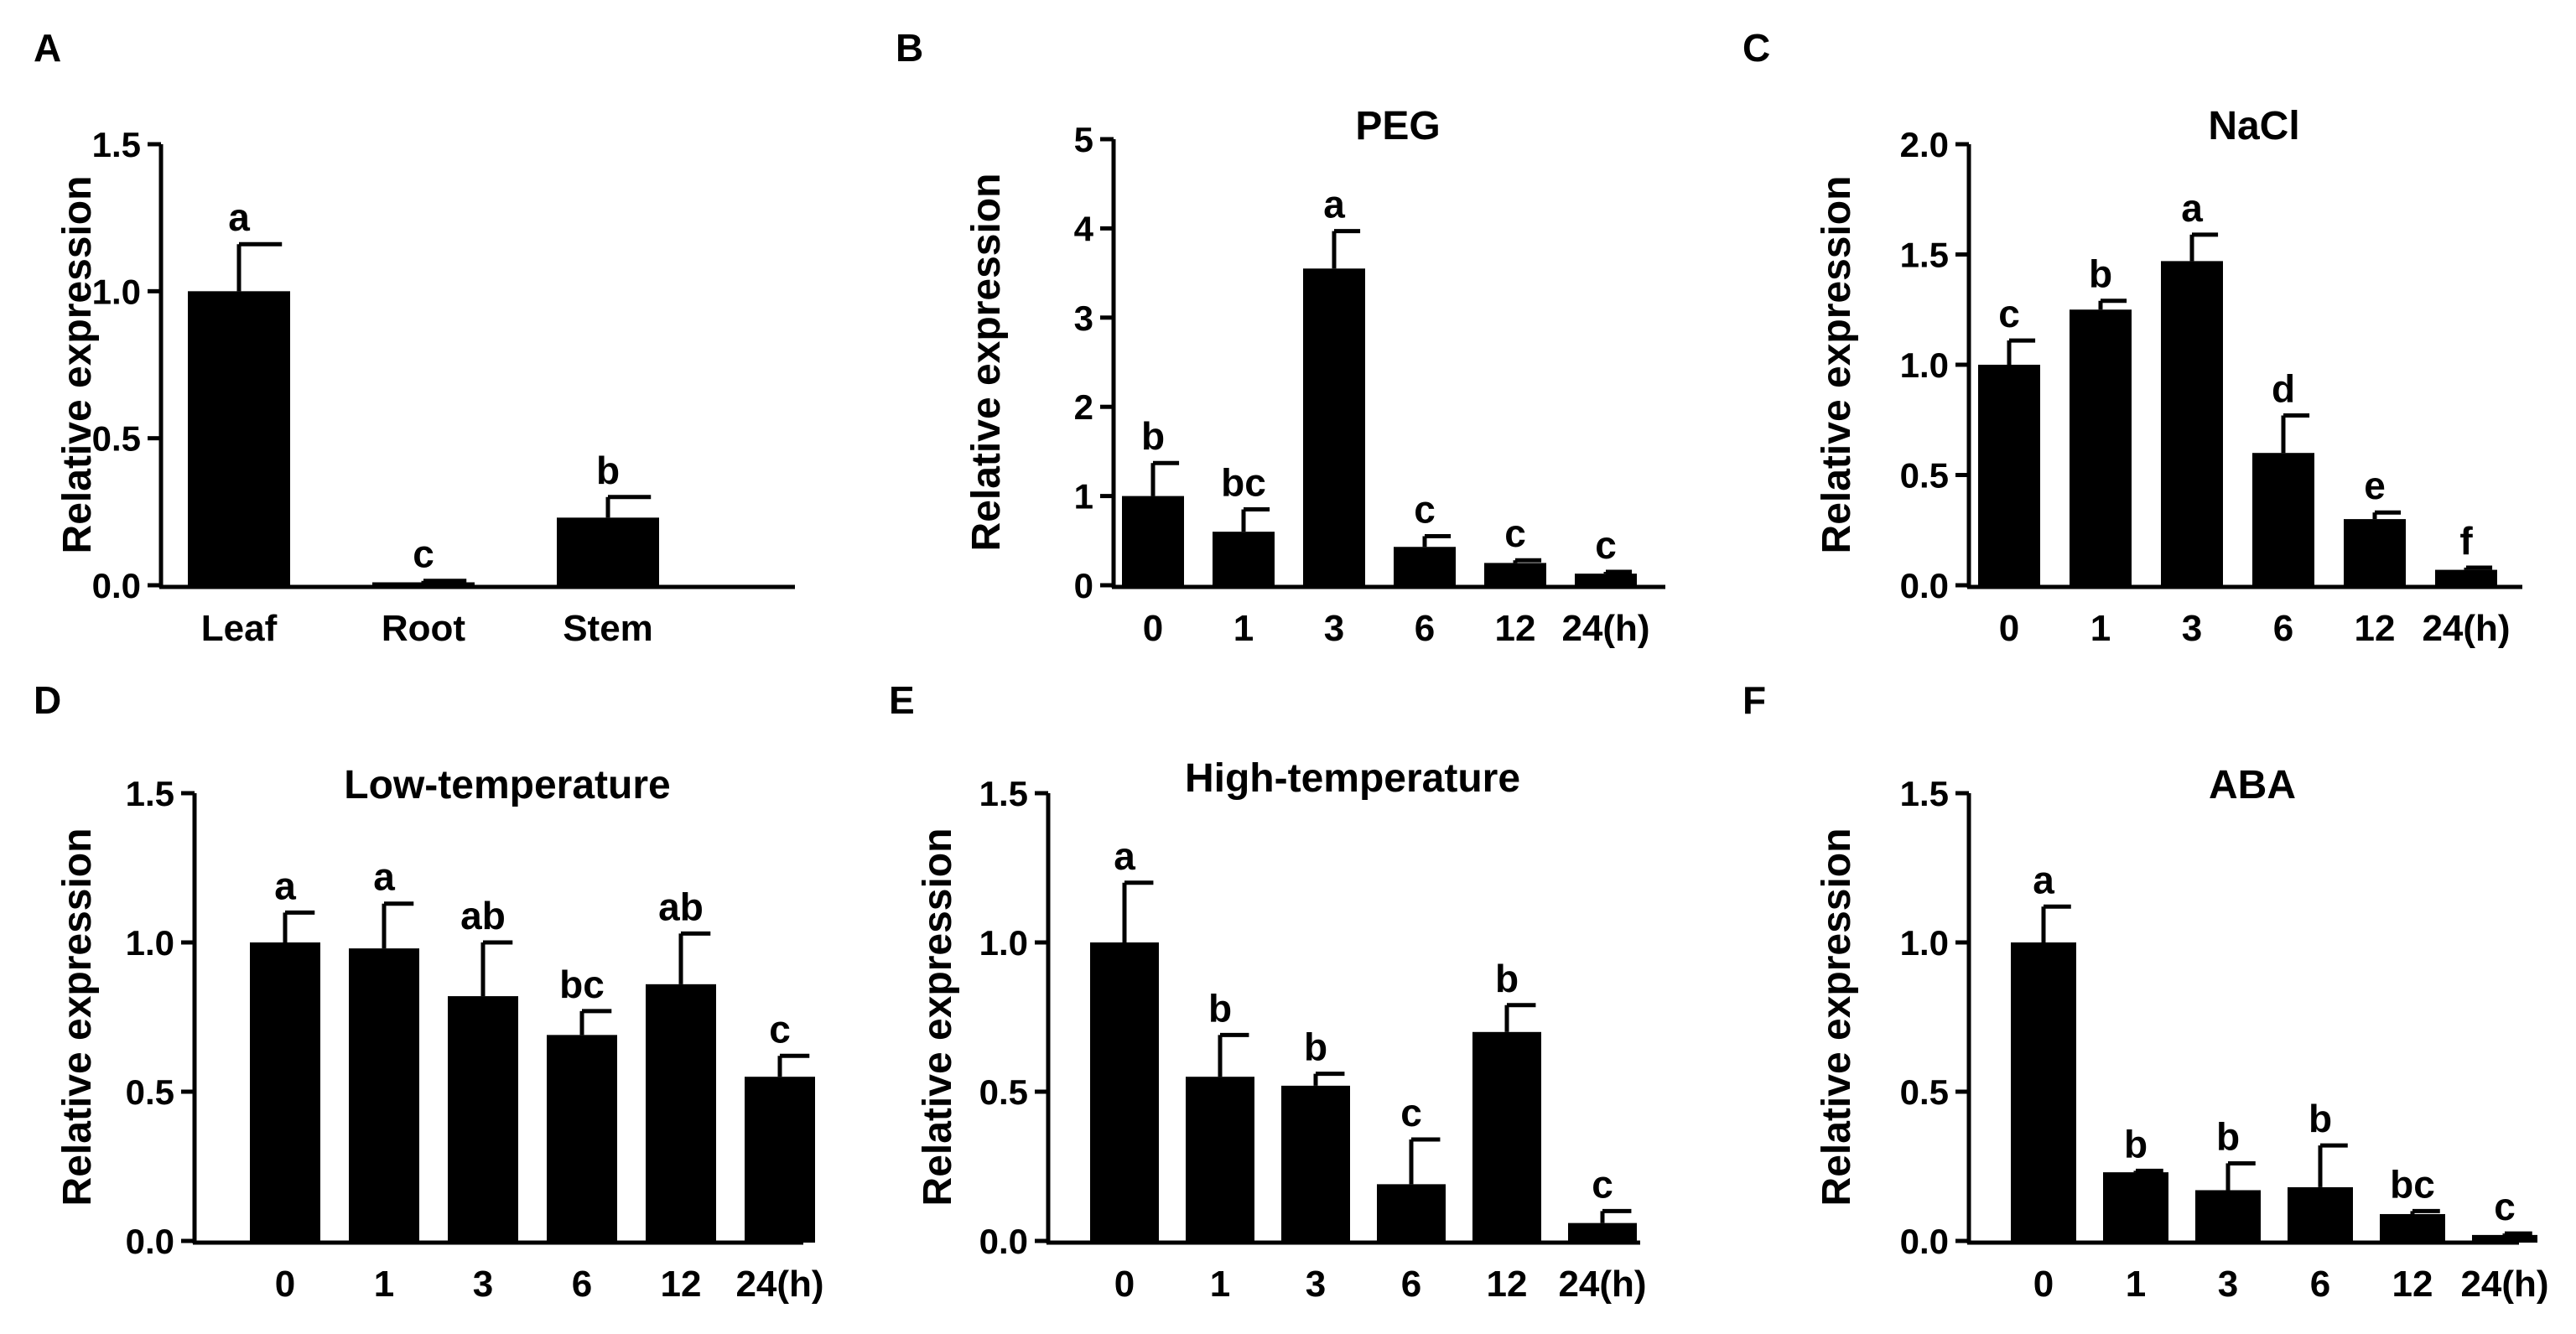 The height and width of the screenshot is (1334, 2576). Describe the element at coordinates (2009, 628) in the screenshot. I see `panel-c-x-tick-label: 0` at that location.